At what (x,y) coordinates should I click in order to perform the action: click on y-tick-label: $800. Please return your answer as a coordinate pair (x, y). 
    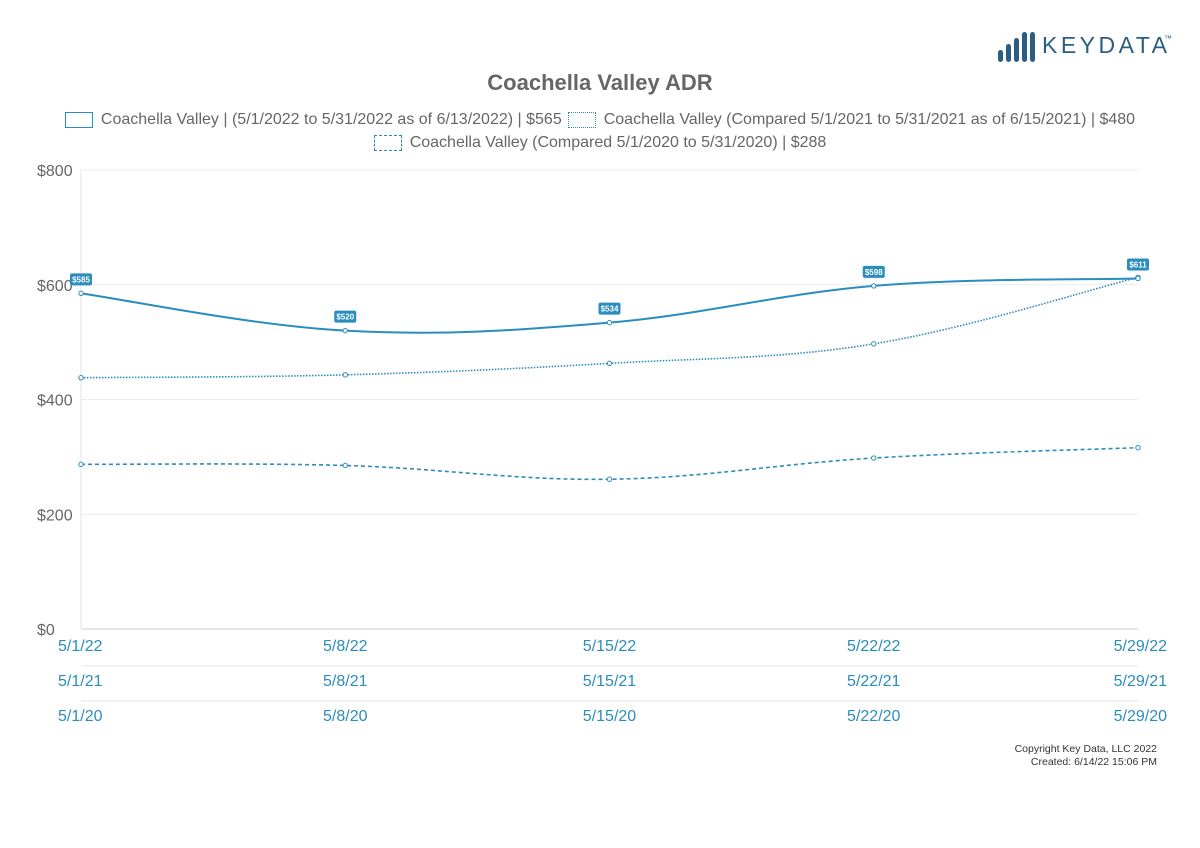
    Looking at the image, I should click on (55, 171).